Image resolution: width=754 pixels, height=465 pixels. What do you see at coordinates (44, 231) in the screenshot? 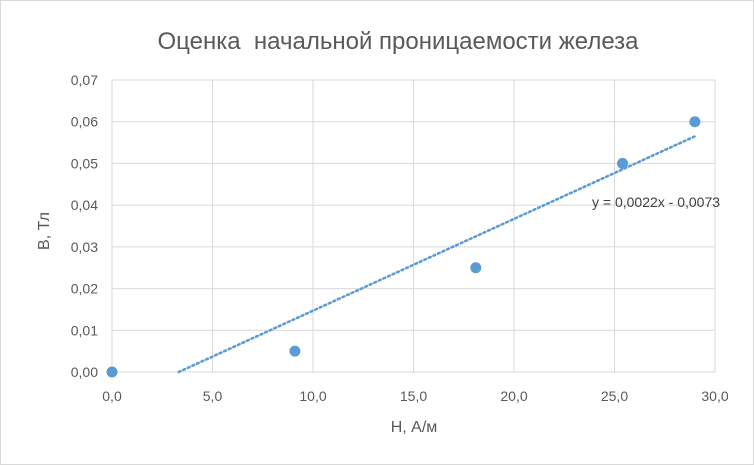
I see `y-axis-title: B, Тл` at bounding box center [44, 231].